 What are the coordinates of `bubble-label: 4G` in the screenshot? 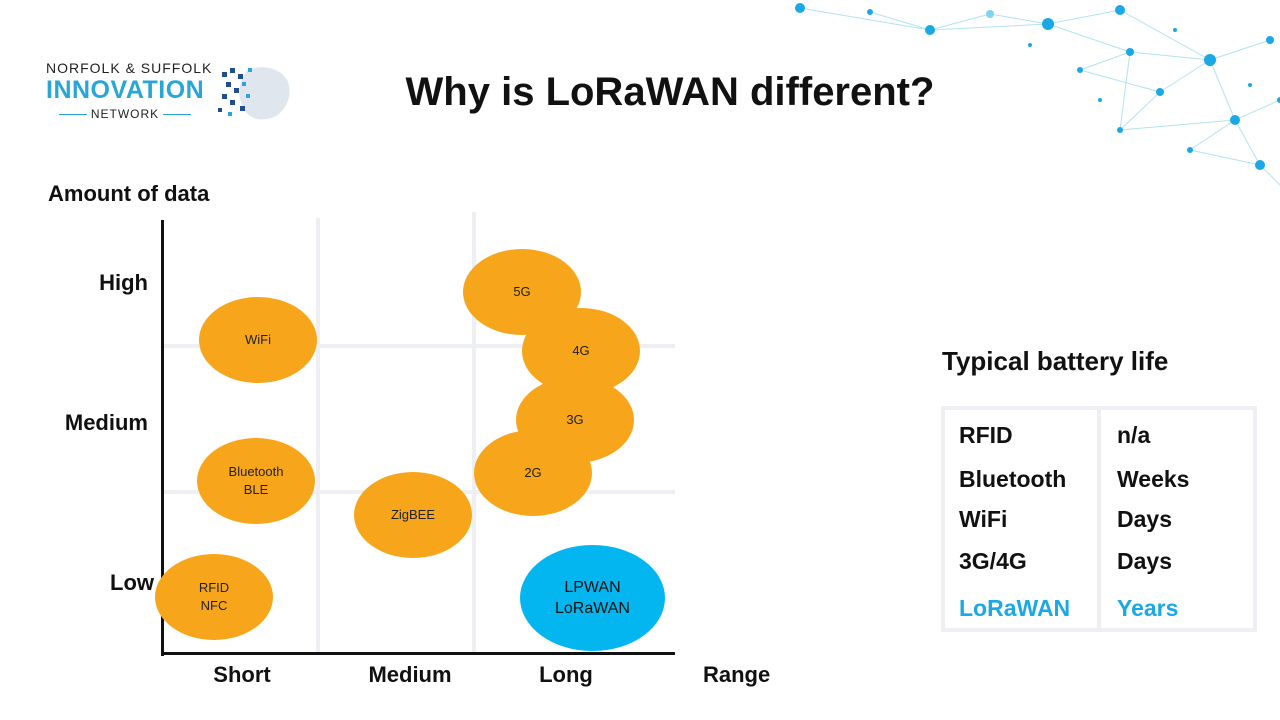 It's located at (581, 350).